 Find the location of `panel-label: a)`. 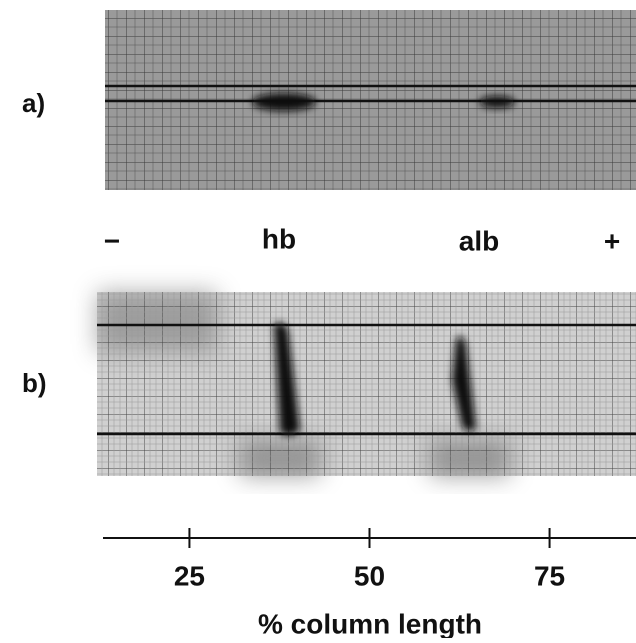

panel-label: a) is located at coordinates (33, 103).